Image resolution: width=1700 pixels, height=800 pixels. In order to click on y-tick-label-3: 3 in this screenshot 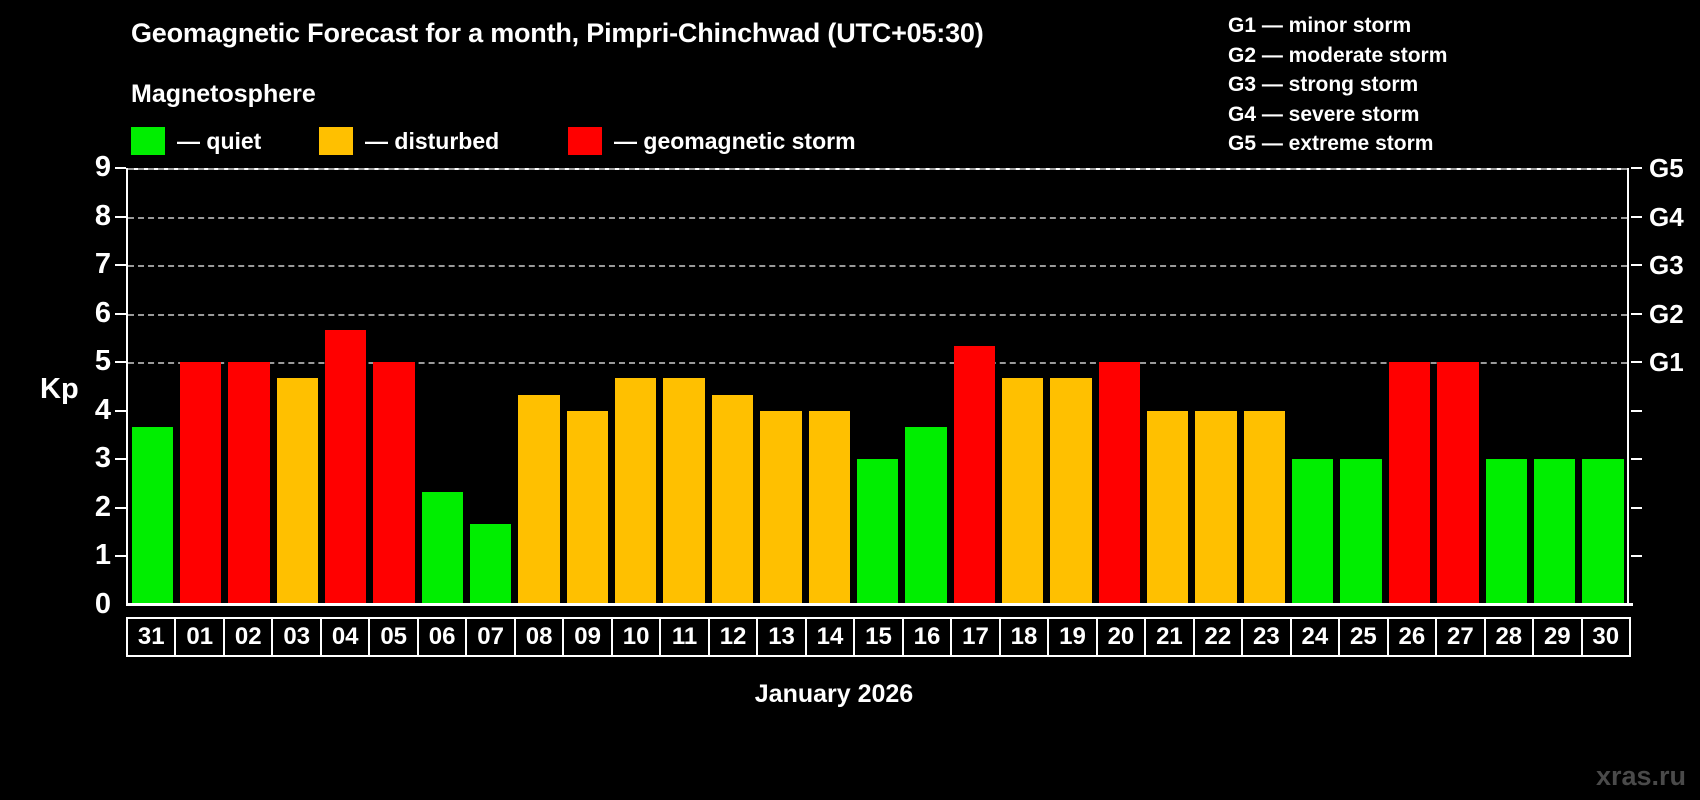, I will do `click(102, 458)`.